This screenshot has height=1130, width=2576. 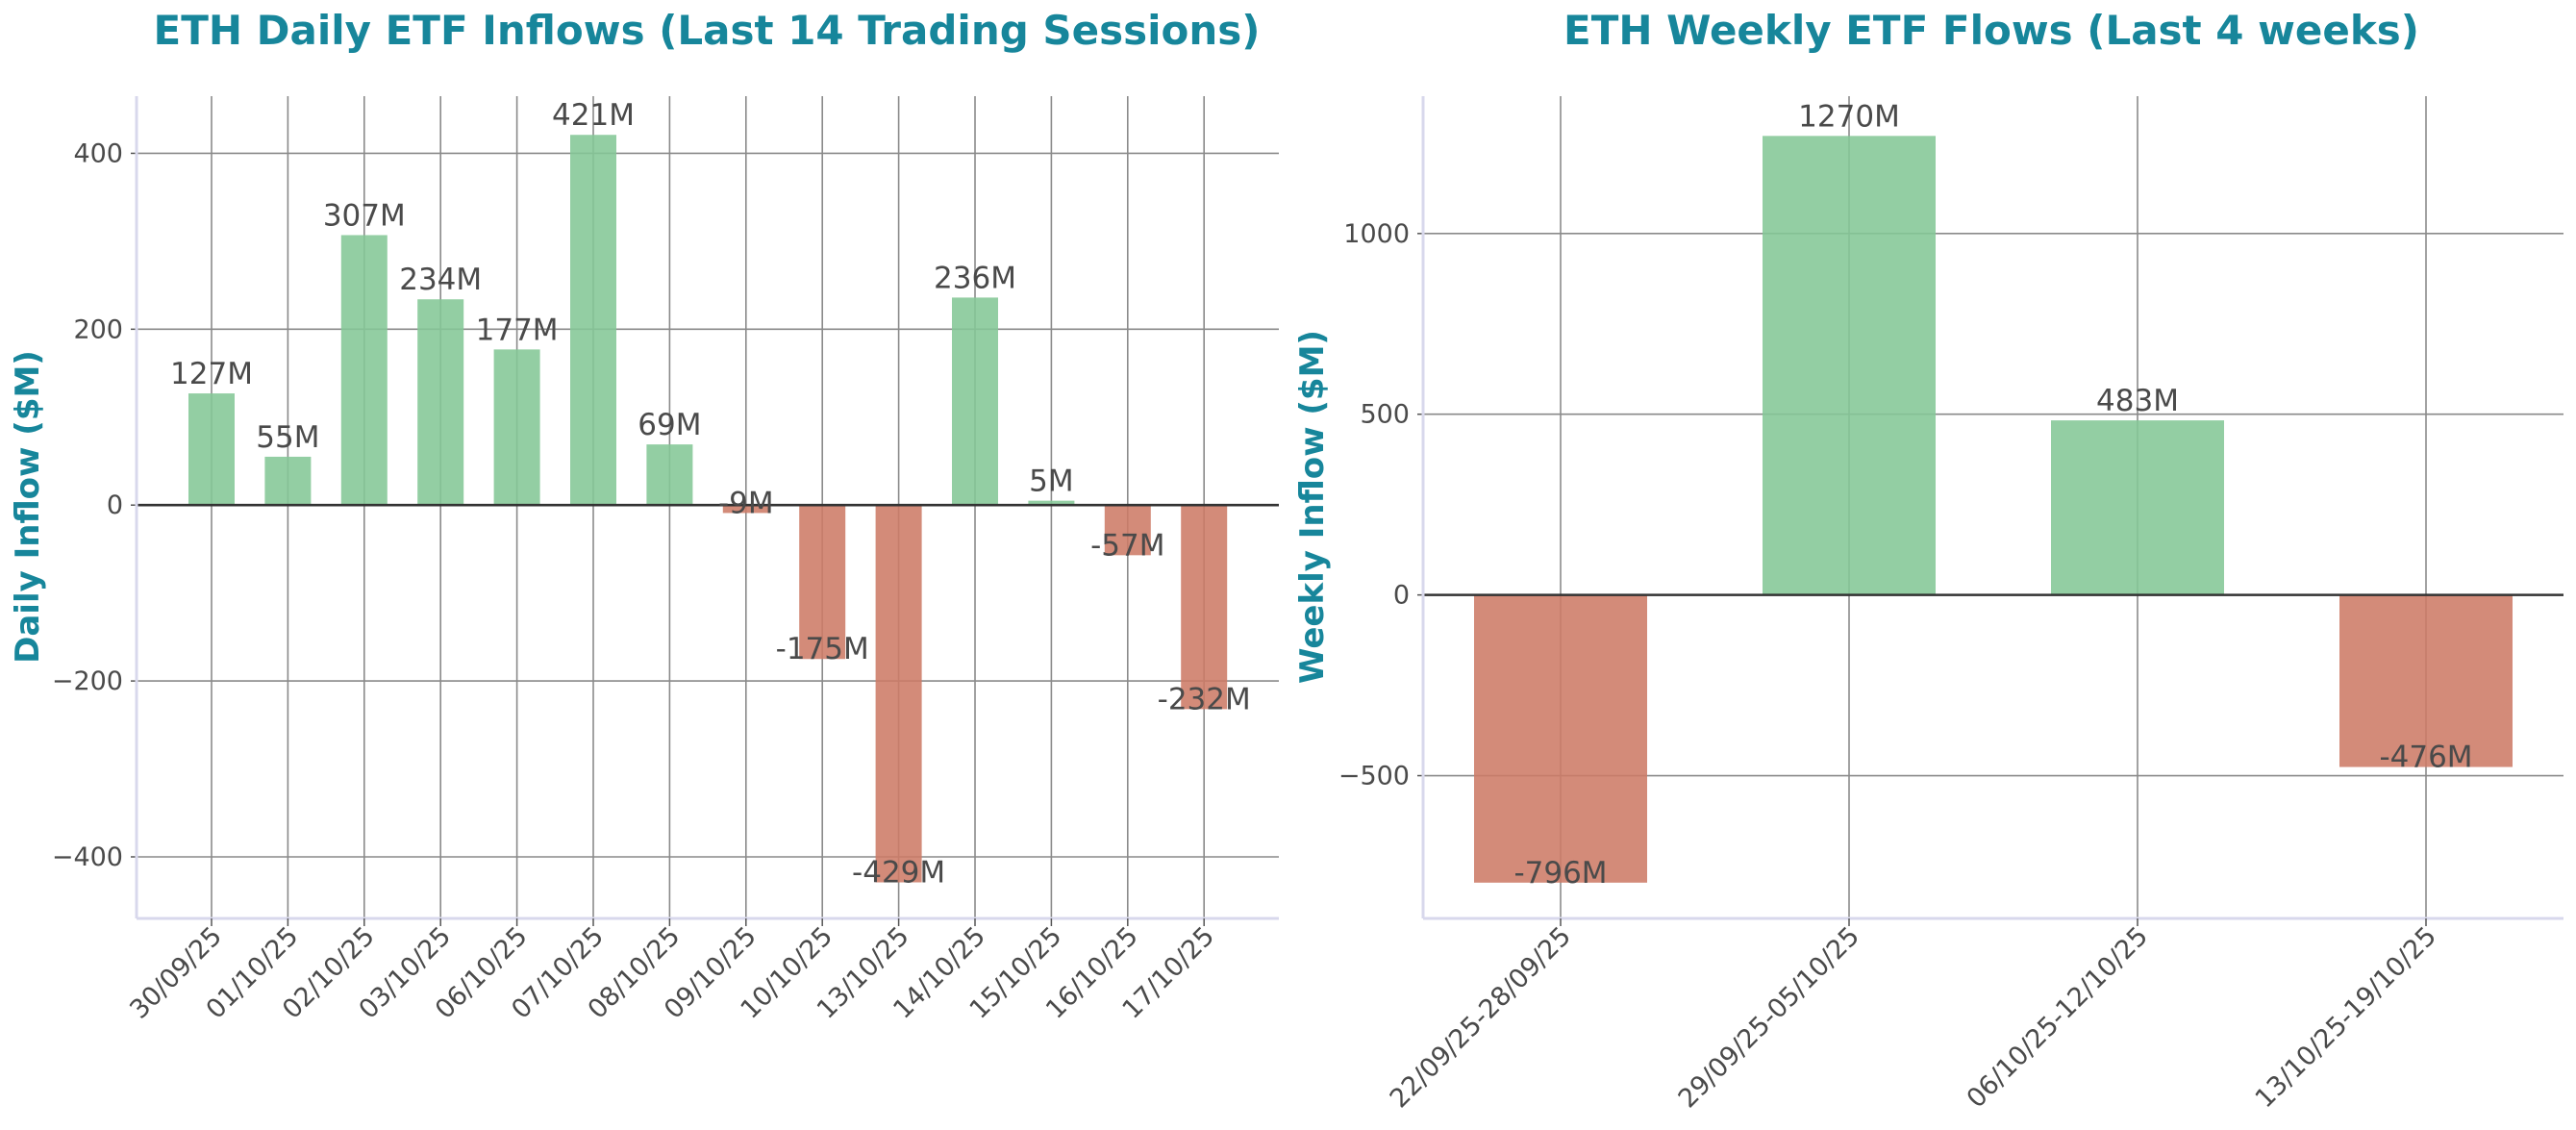 I want to click on weekly-y-axis-label: Weekly Inflow ($M), so click(x=1312, y=507).